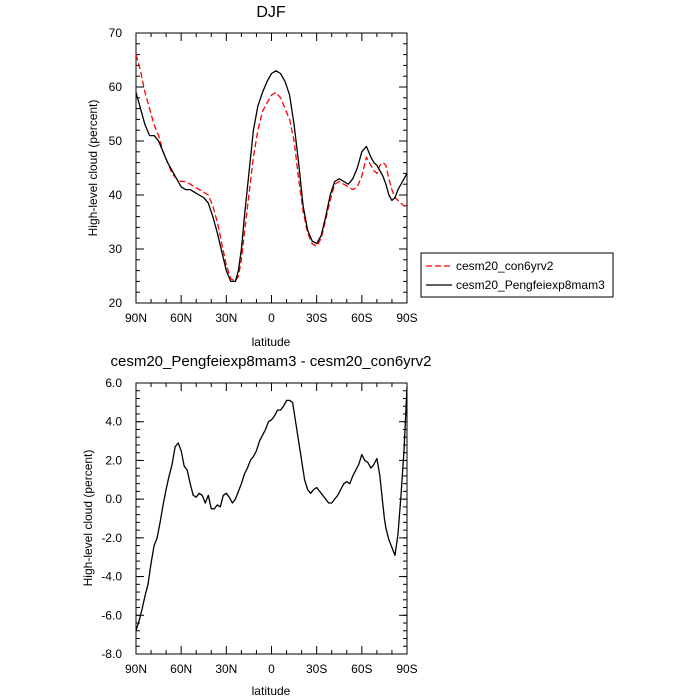  What do you see at coordinates (116, 141) in the screenshot?
I see `top-y-tick-label: 50` at bounding box center [116, 141].